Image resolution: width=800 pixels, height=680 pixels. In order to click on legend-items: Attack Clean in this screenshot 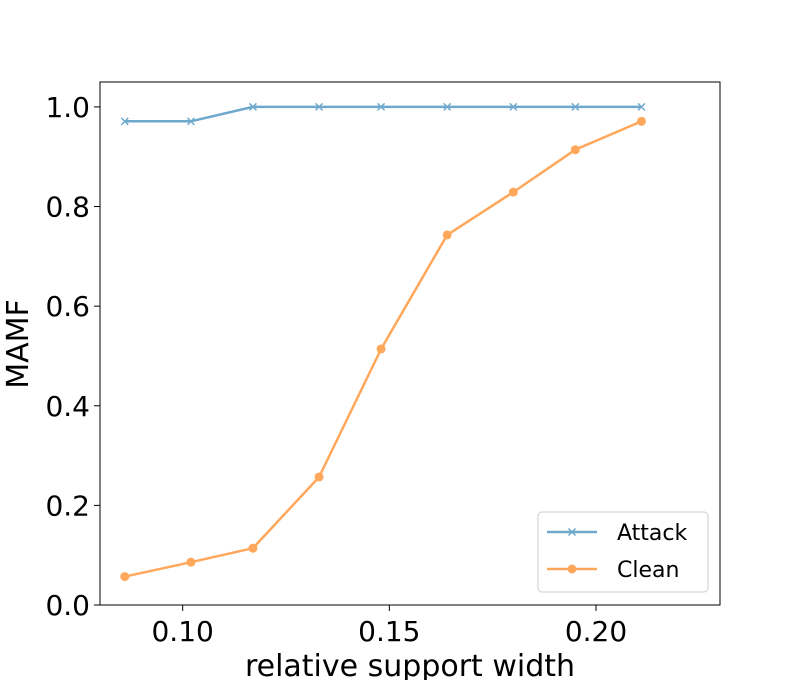, I will do `click(617, 552)`.